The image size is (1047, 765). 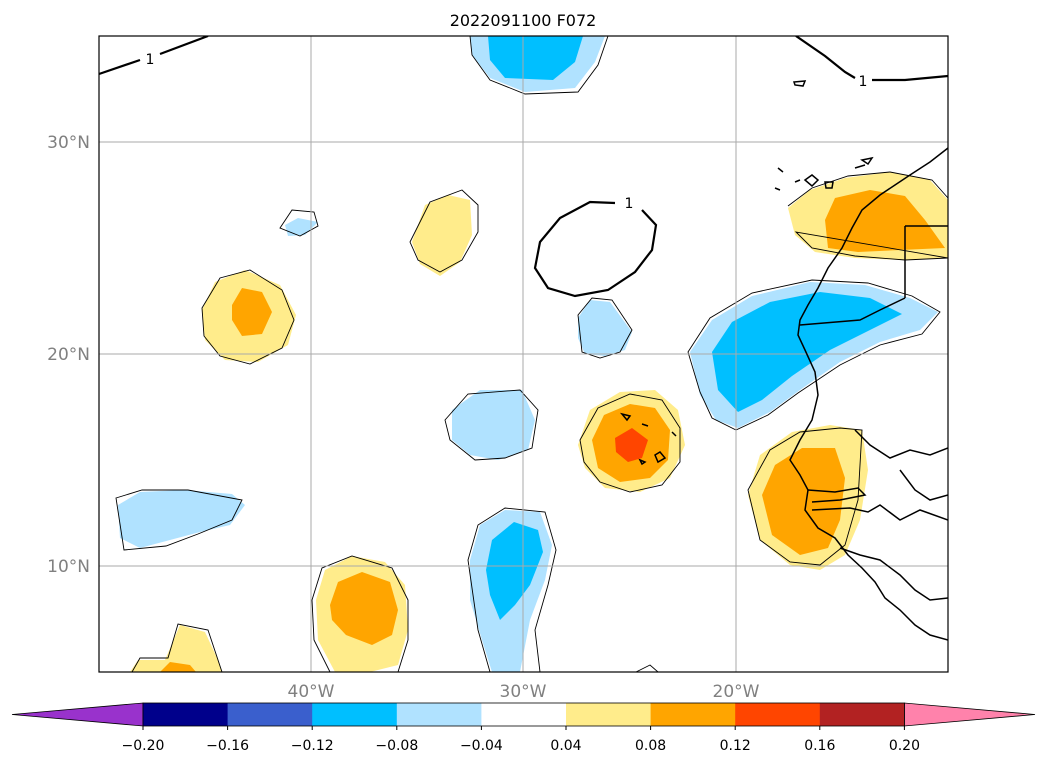 What do you see at coordinates (68, 567) in the screenshot?
I see `lat-label-10: 10°N` at bounding box center [68, 567].